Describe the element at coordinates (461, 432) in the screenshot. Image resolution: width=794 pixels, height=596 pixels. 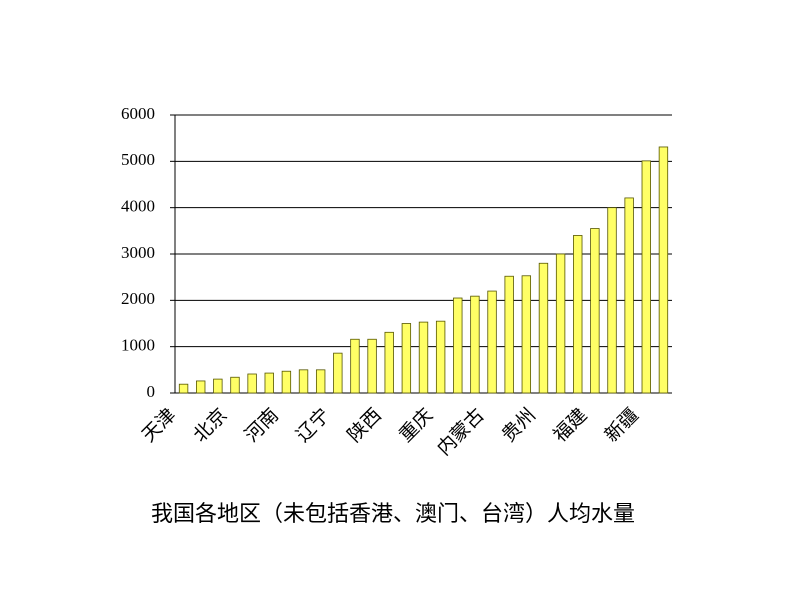
I see `x-tick-label: 内蒙古` at that location.